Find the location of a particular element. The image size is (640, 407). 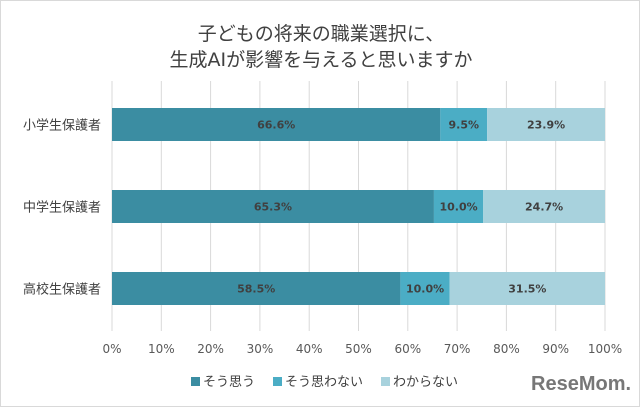

data-label: 9.5% is located at coordinates (463, 125).